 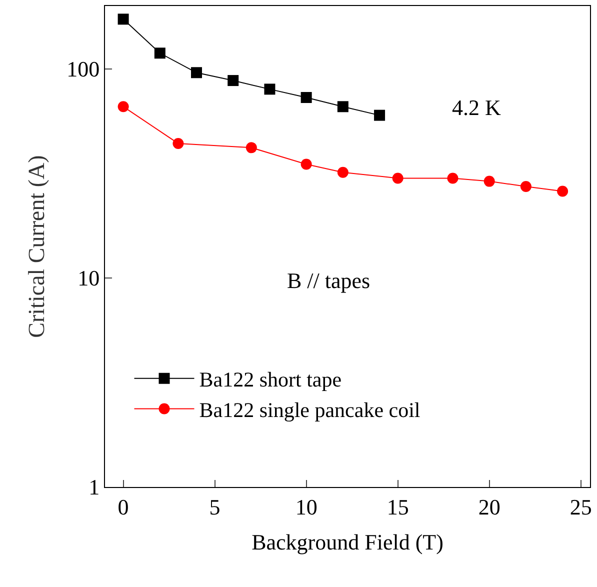 I want to click on y-tick-label: 100, so click(x=83, y=69).